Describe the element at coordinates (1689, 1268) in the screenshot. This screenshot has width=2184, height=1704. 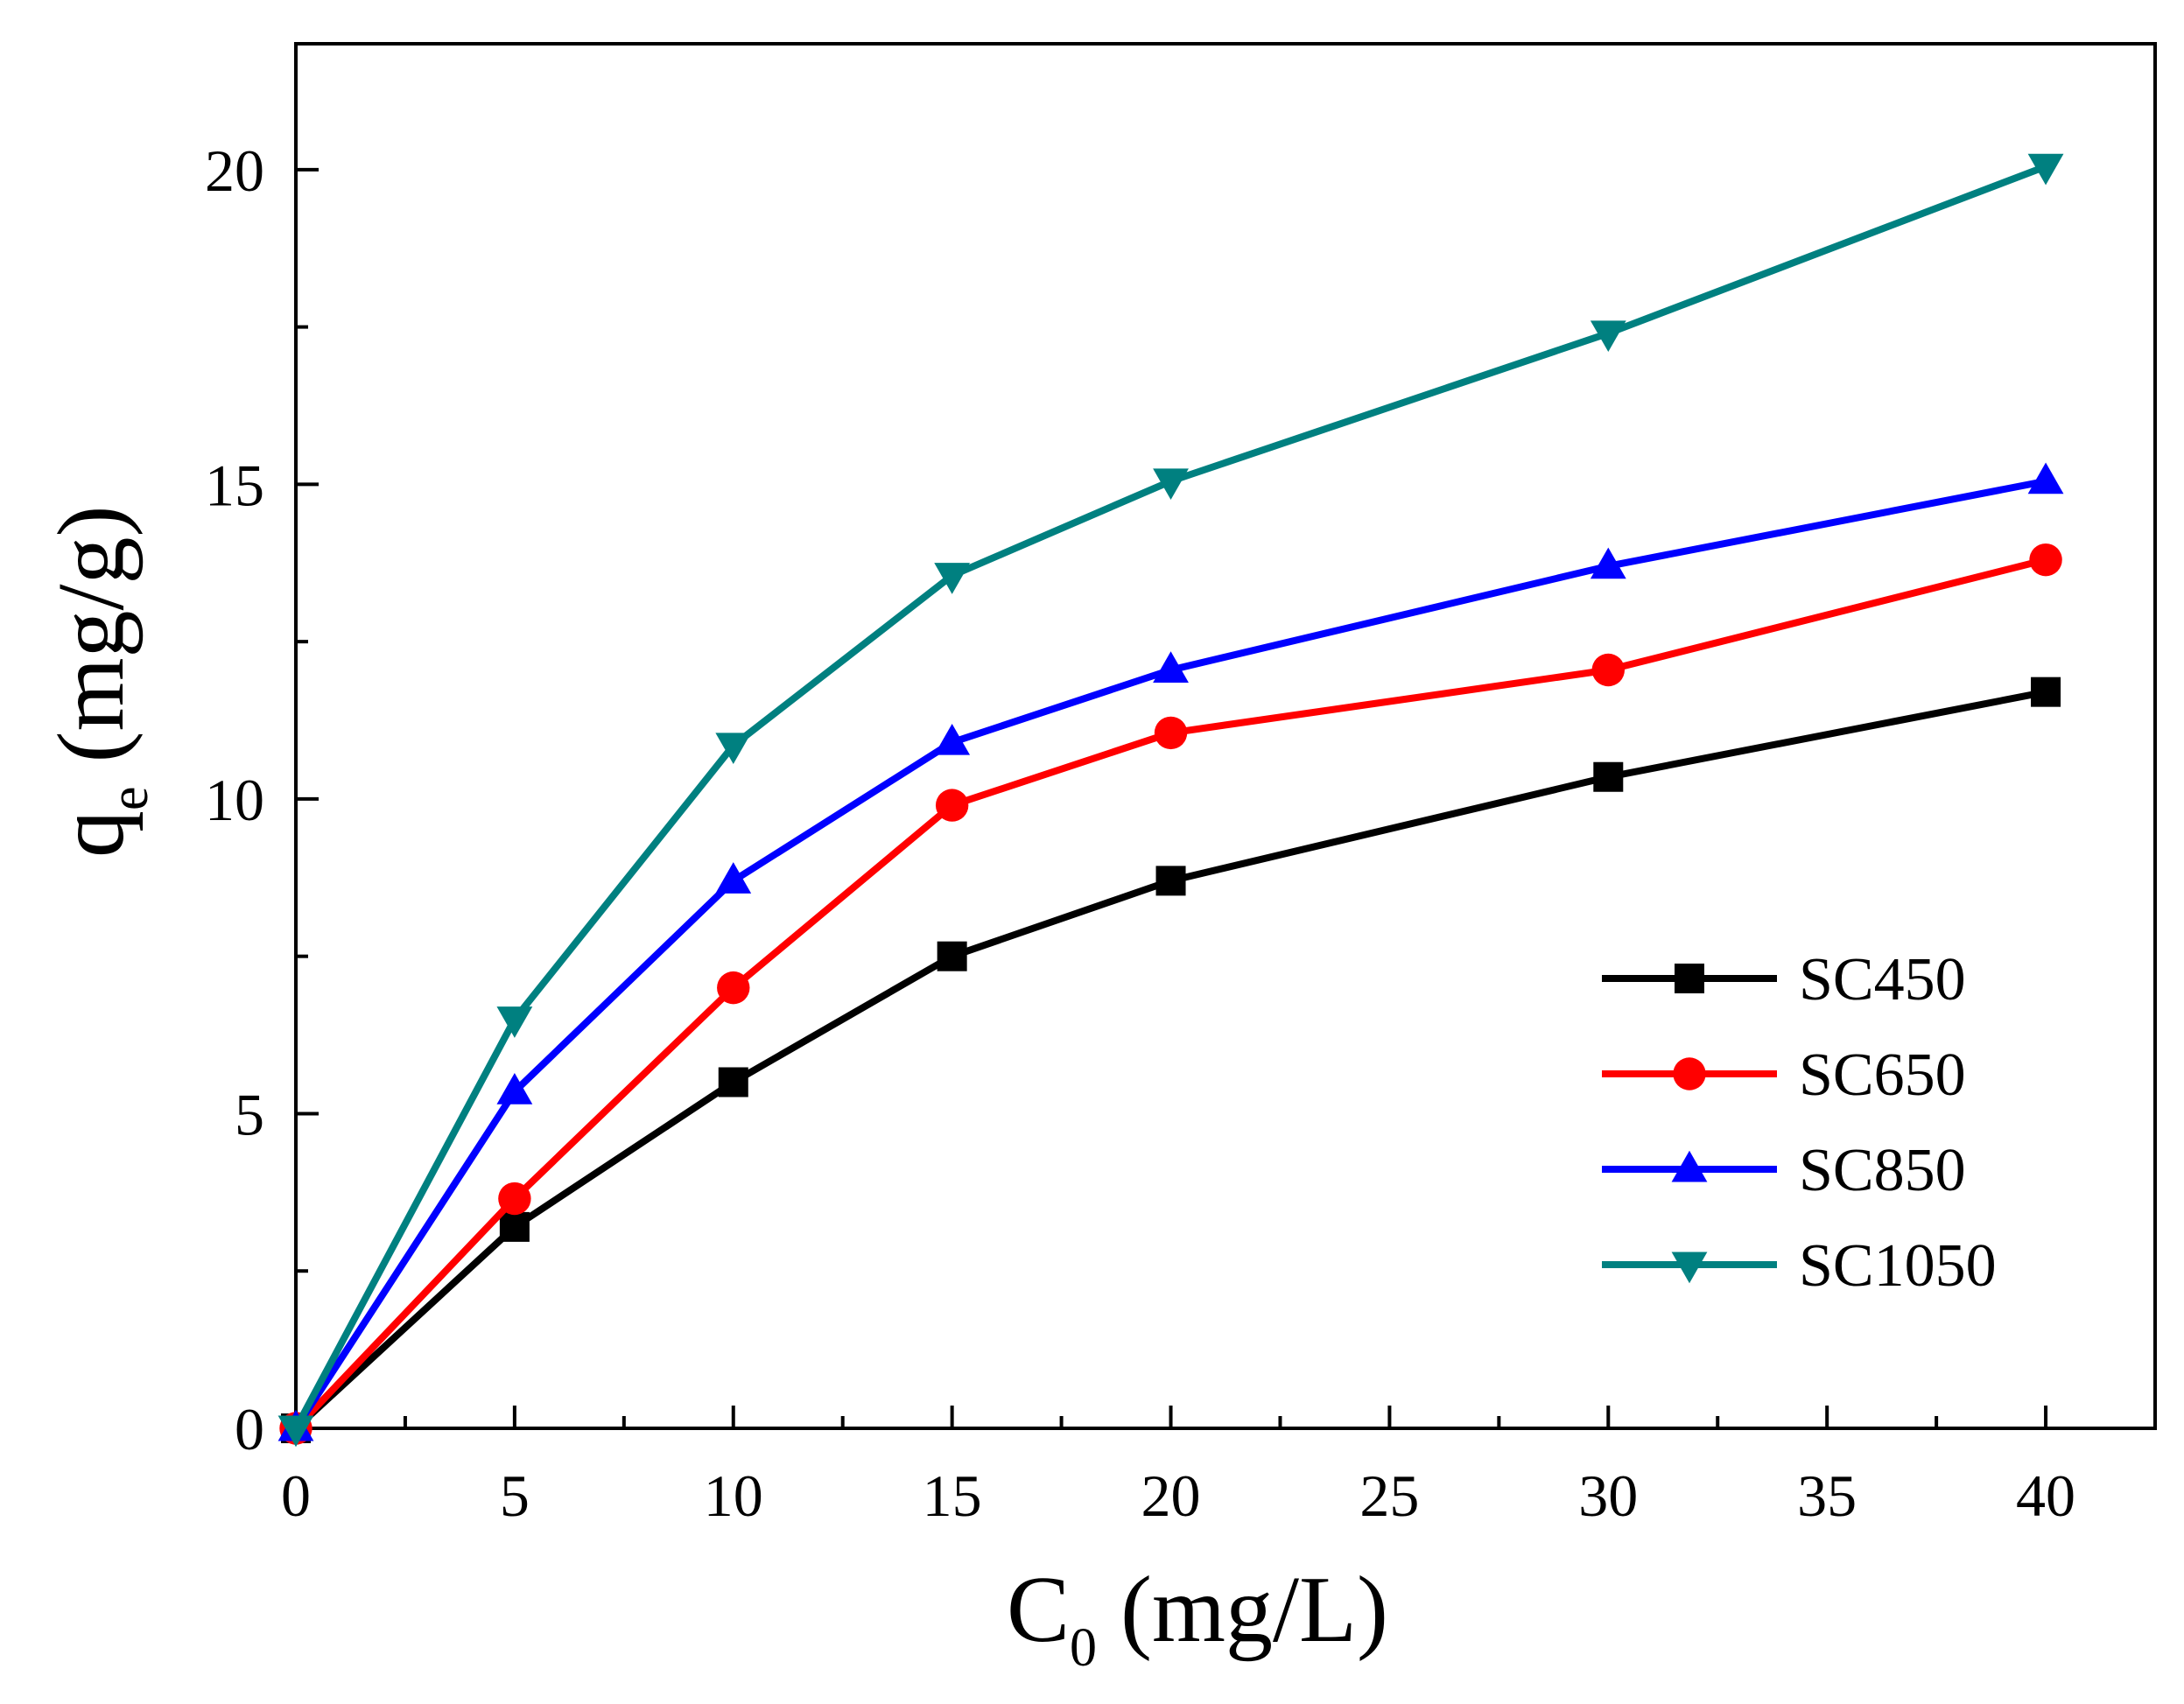
I see `legend-marker-SC1050` at that location.